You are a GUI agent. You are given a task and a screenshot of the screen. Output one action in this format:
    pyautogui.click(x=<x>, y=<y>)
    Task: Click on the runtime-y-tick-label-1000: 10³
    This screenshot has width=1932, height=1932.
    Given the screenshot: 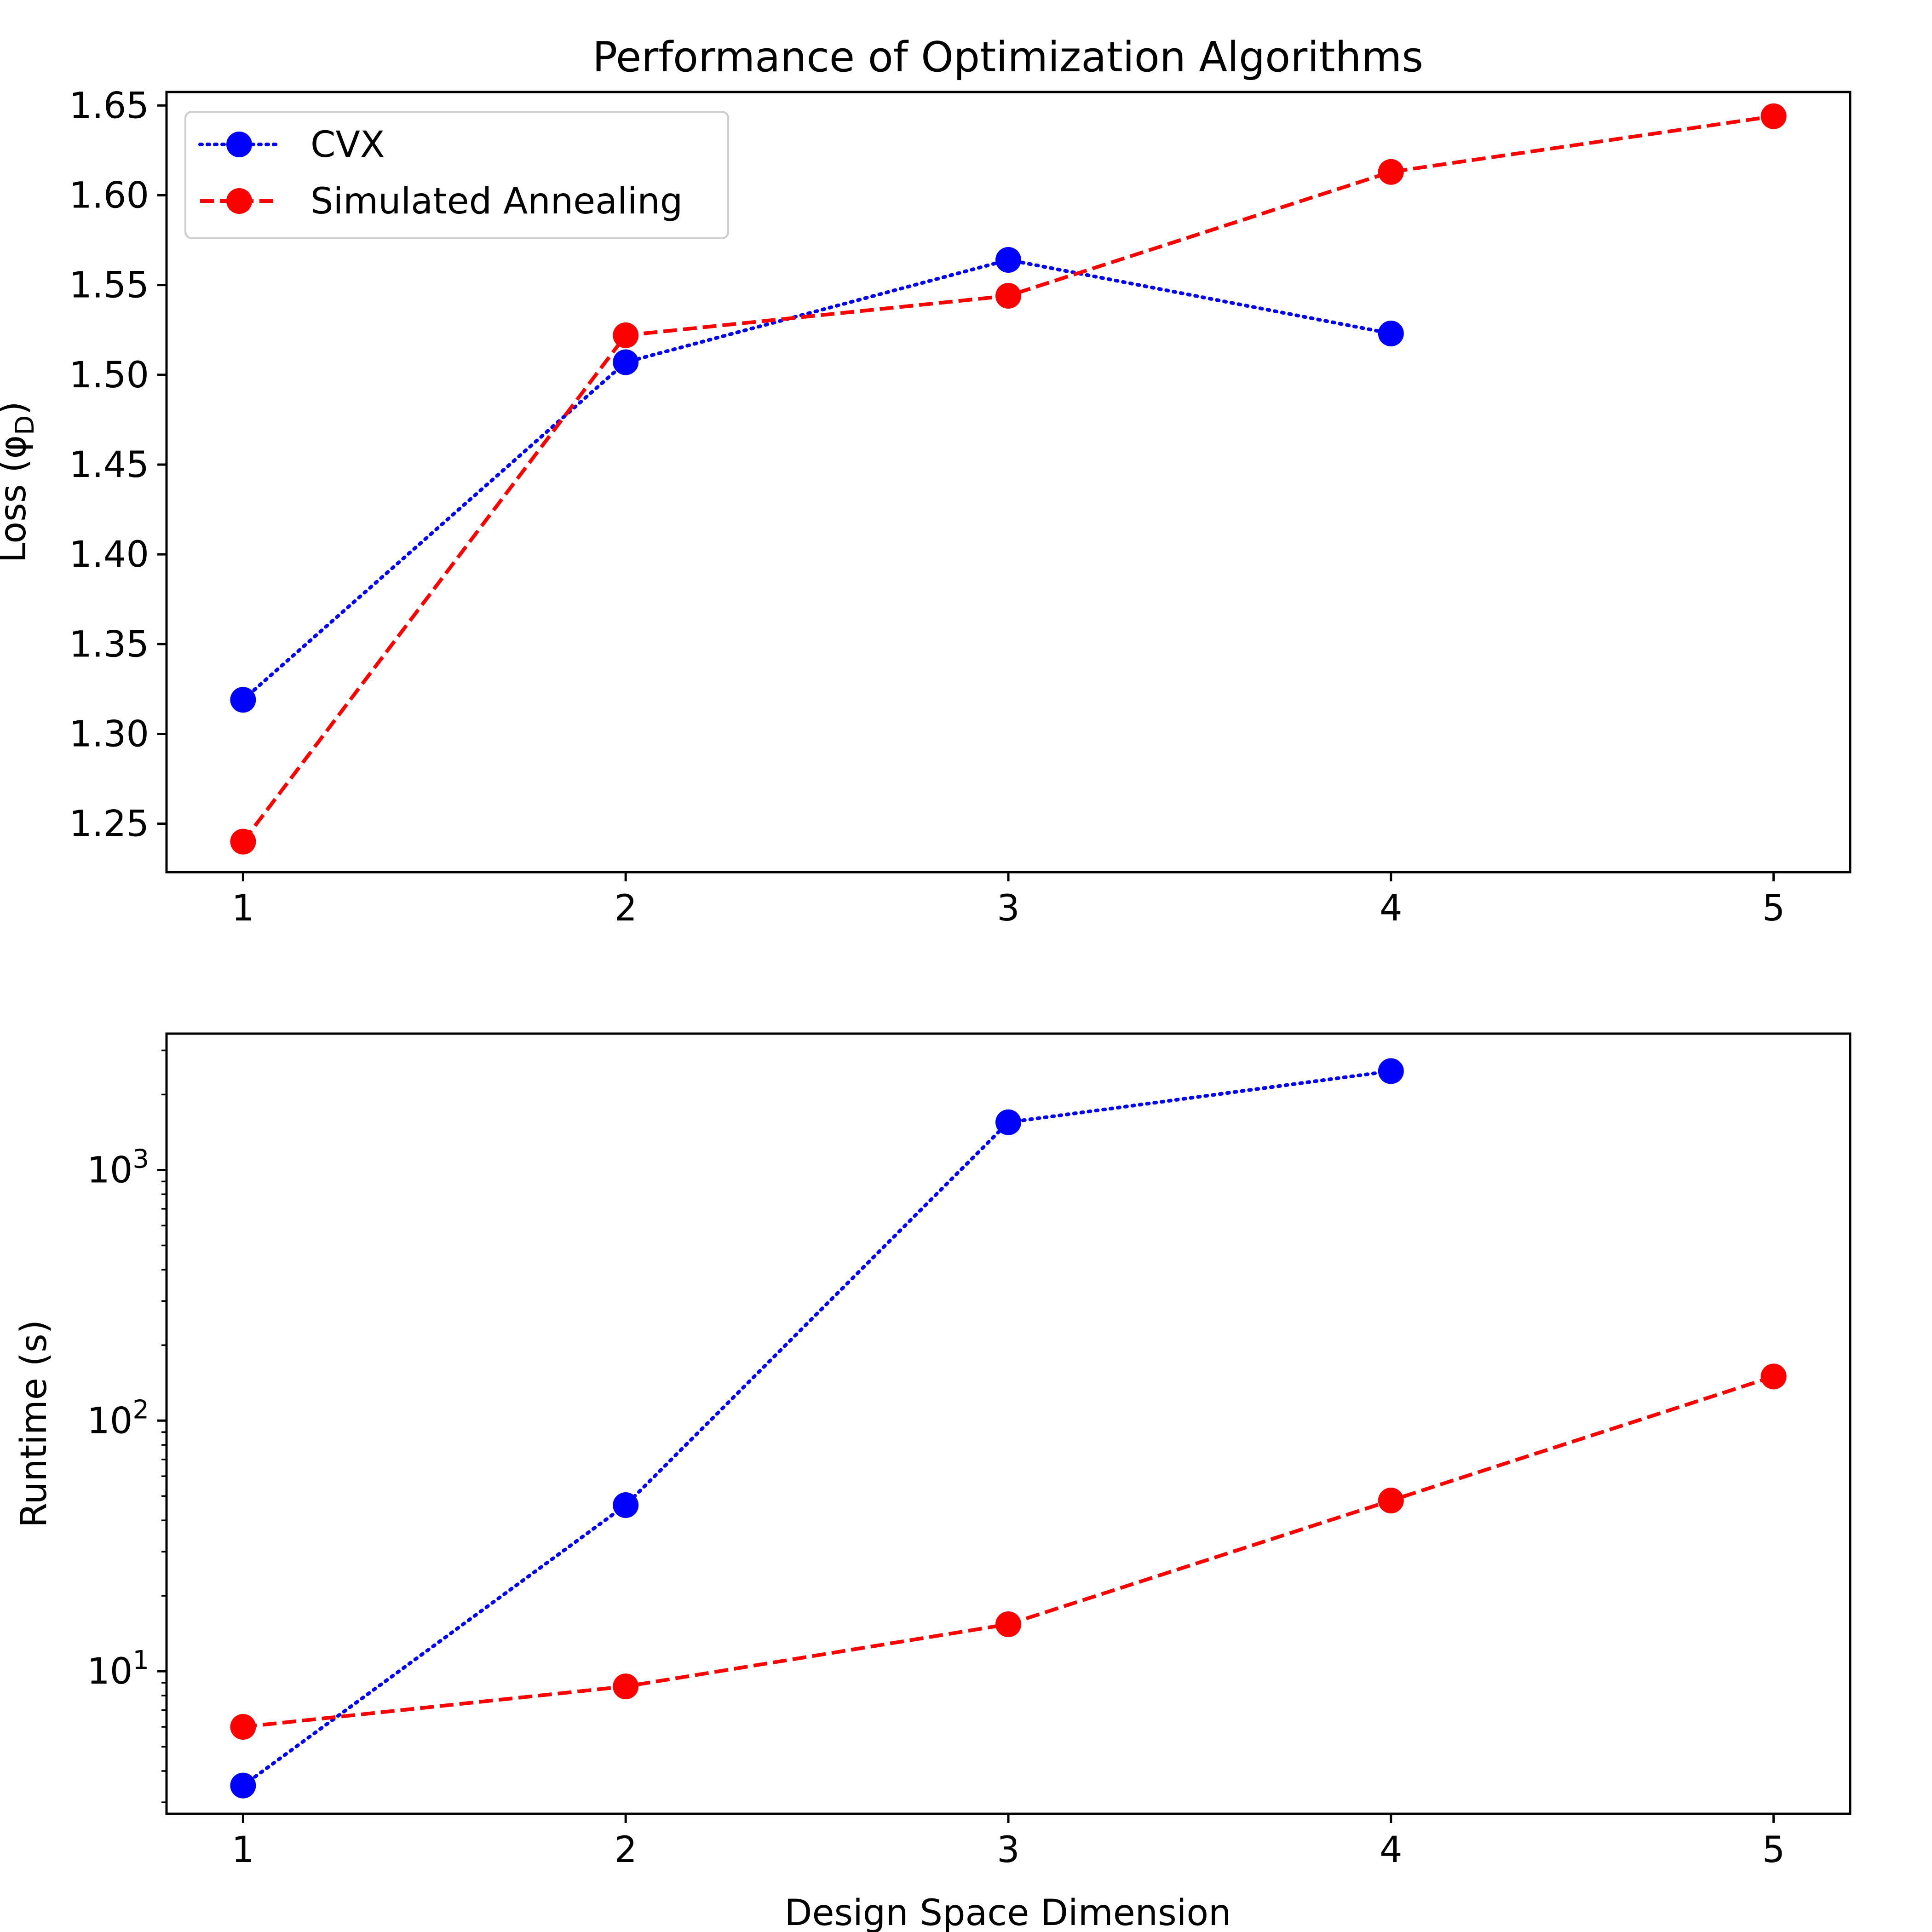 What is the action you would take?
    pyautogui.click(x=118, y=1167)
    